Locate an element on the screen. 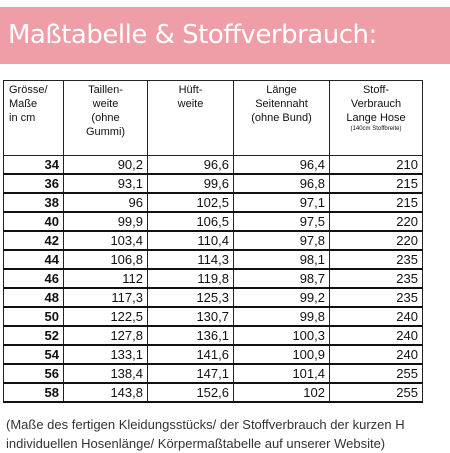 The image size is (450, 453). cell-hip: 119,8 is located at coordinates (190, 278).